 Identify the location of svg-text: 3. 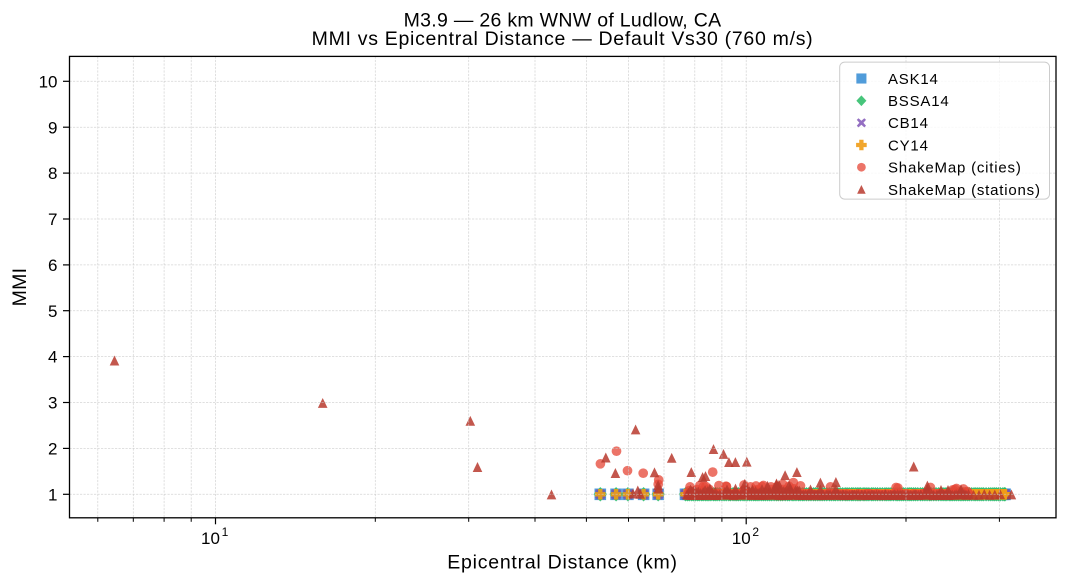
(52, 403).